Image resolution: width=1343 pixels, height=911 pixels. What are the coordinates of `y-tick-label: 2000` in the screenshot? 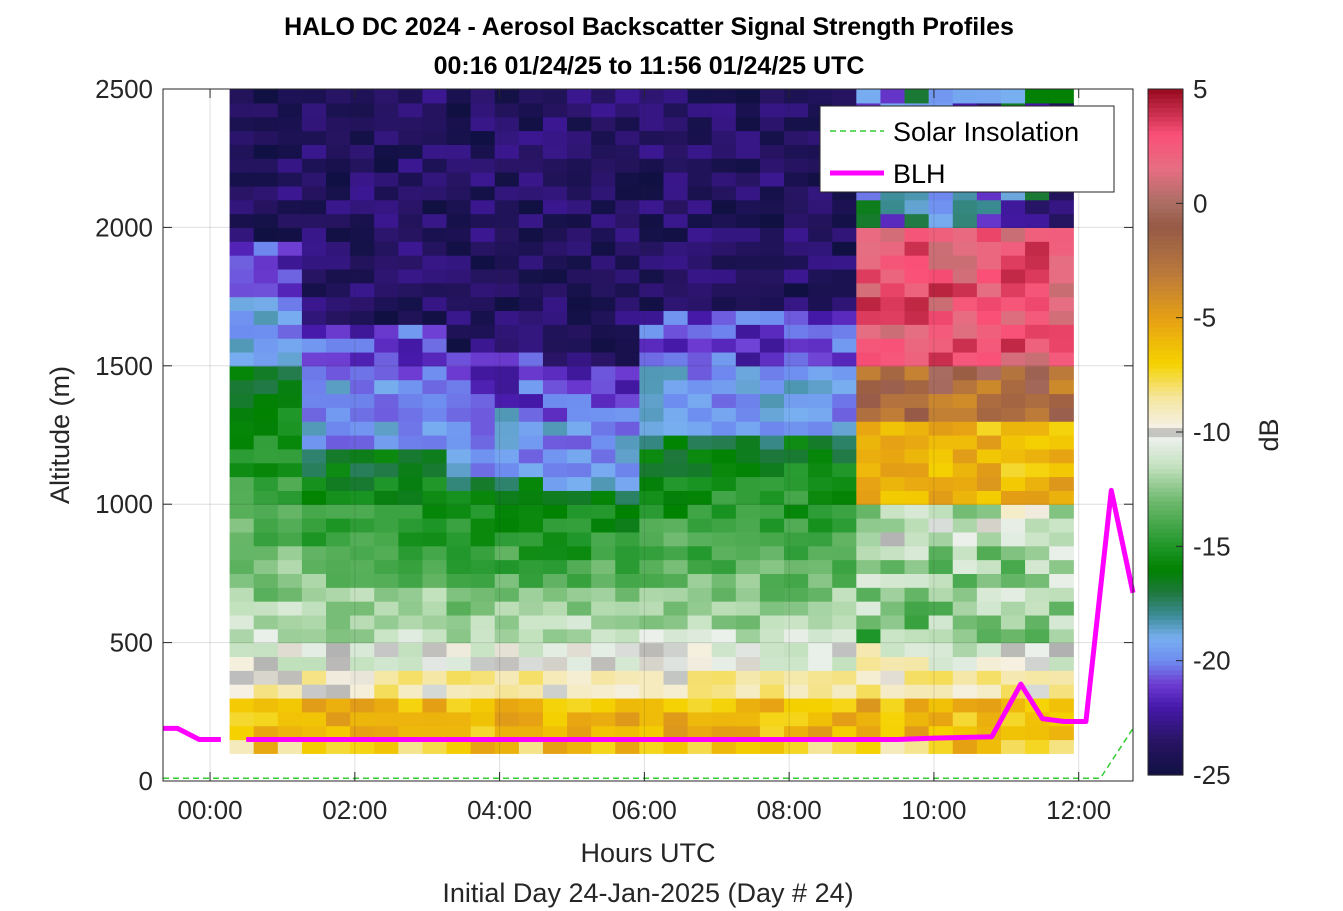 It's located at (124, 227).